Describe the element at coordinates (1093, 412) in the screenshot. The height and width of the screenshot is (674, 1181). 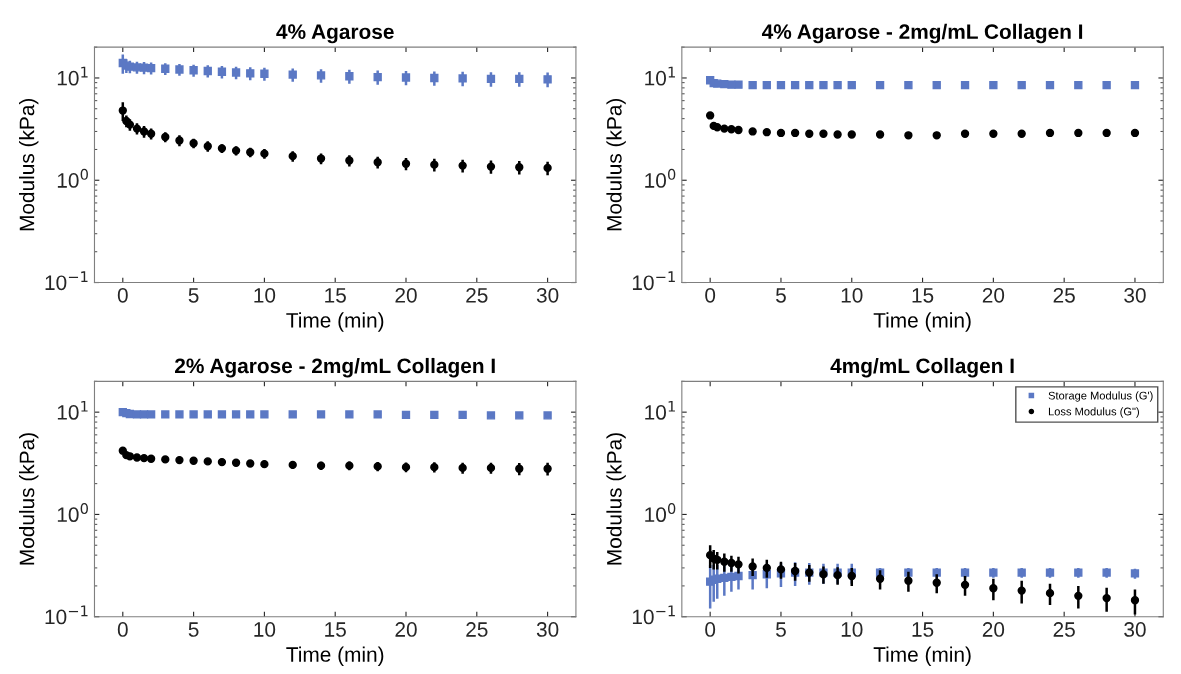
I see `legend-label: Loss Modulus (G")` at that location.